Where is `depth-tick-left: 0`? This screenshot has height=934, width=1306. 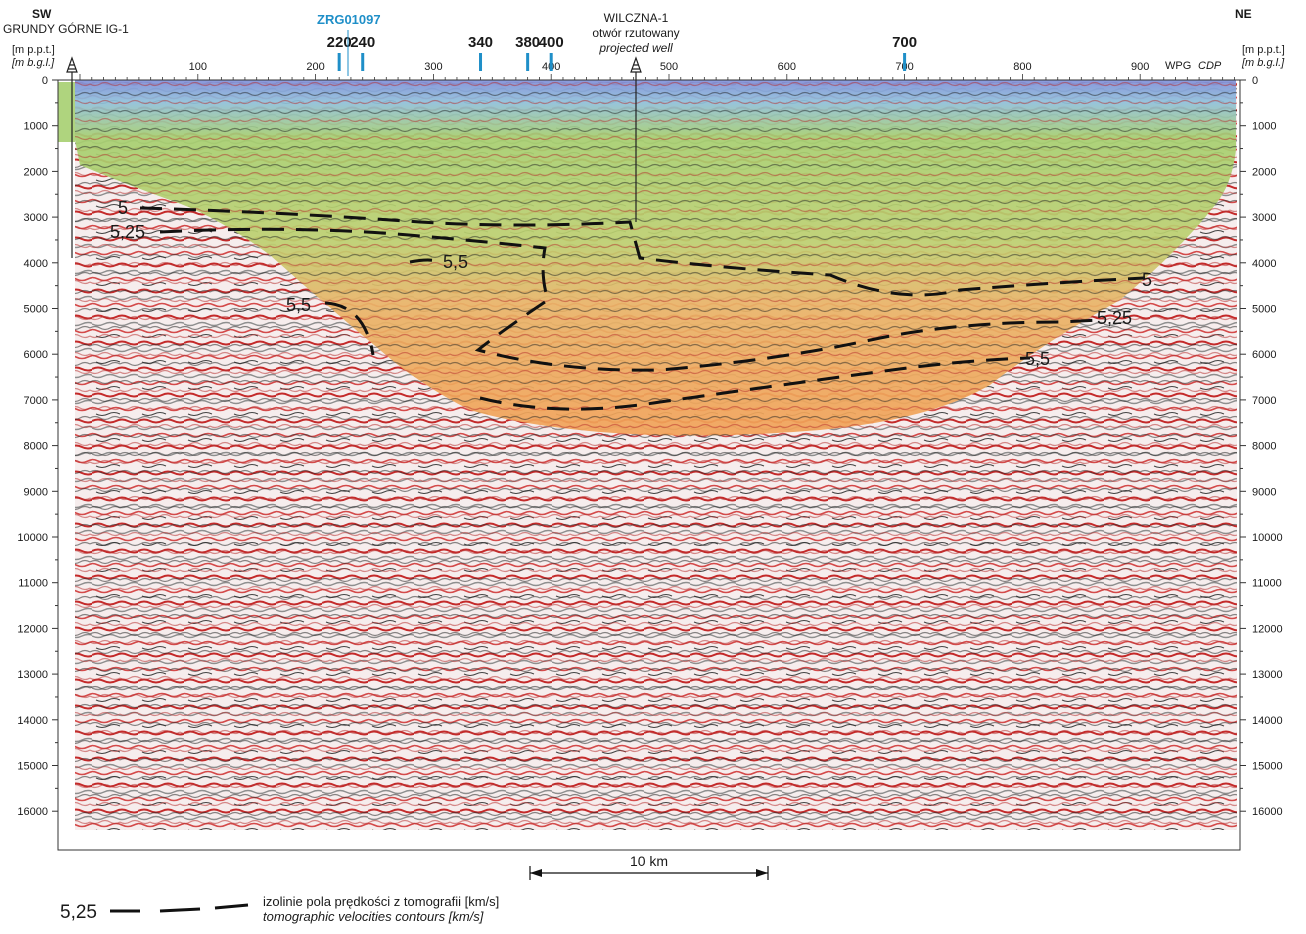 depth-tick-left: 0 is located at coordinates (45, 81).